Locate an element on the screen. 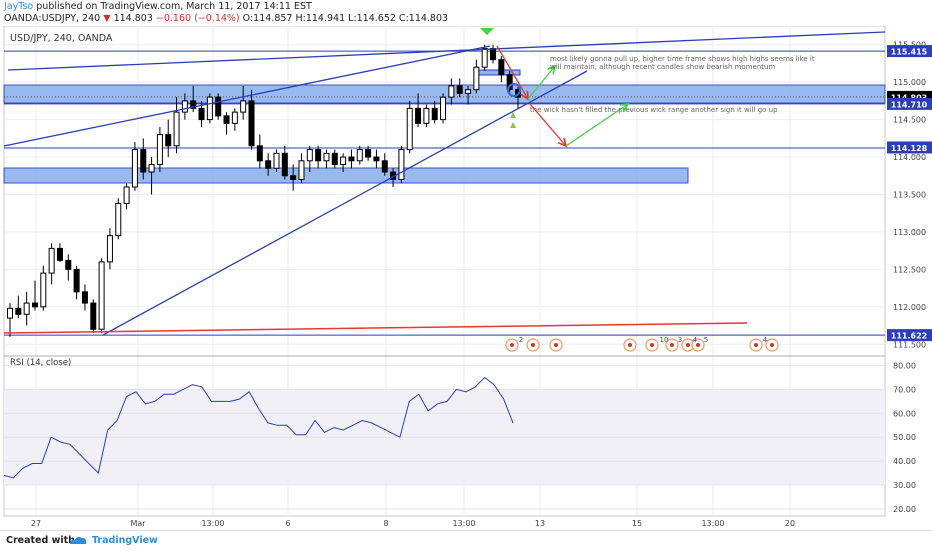 Image resolution: width=932 pixels, height=551 pixels. bull-arrow is located at coordinates (541, 83).